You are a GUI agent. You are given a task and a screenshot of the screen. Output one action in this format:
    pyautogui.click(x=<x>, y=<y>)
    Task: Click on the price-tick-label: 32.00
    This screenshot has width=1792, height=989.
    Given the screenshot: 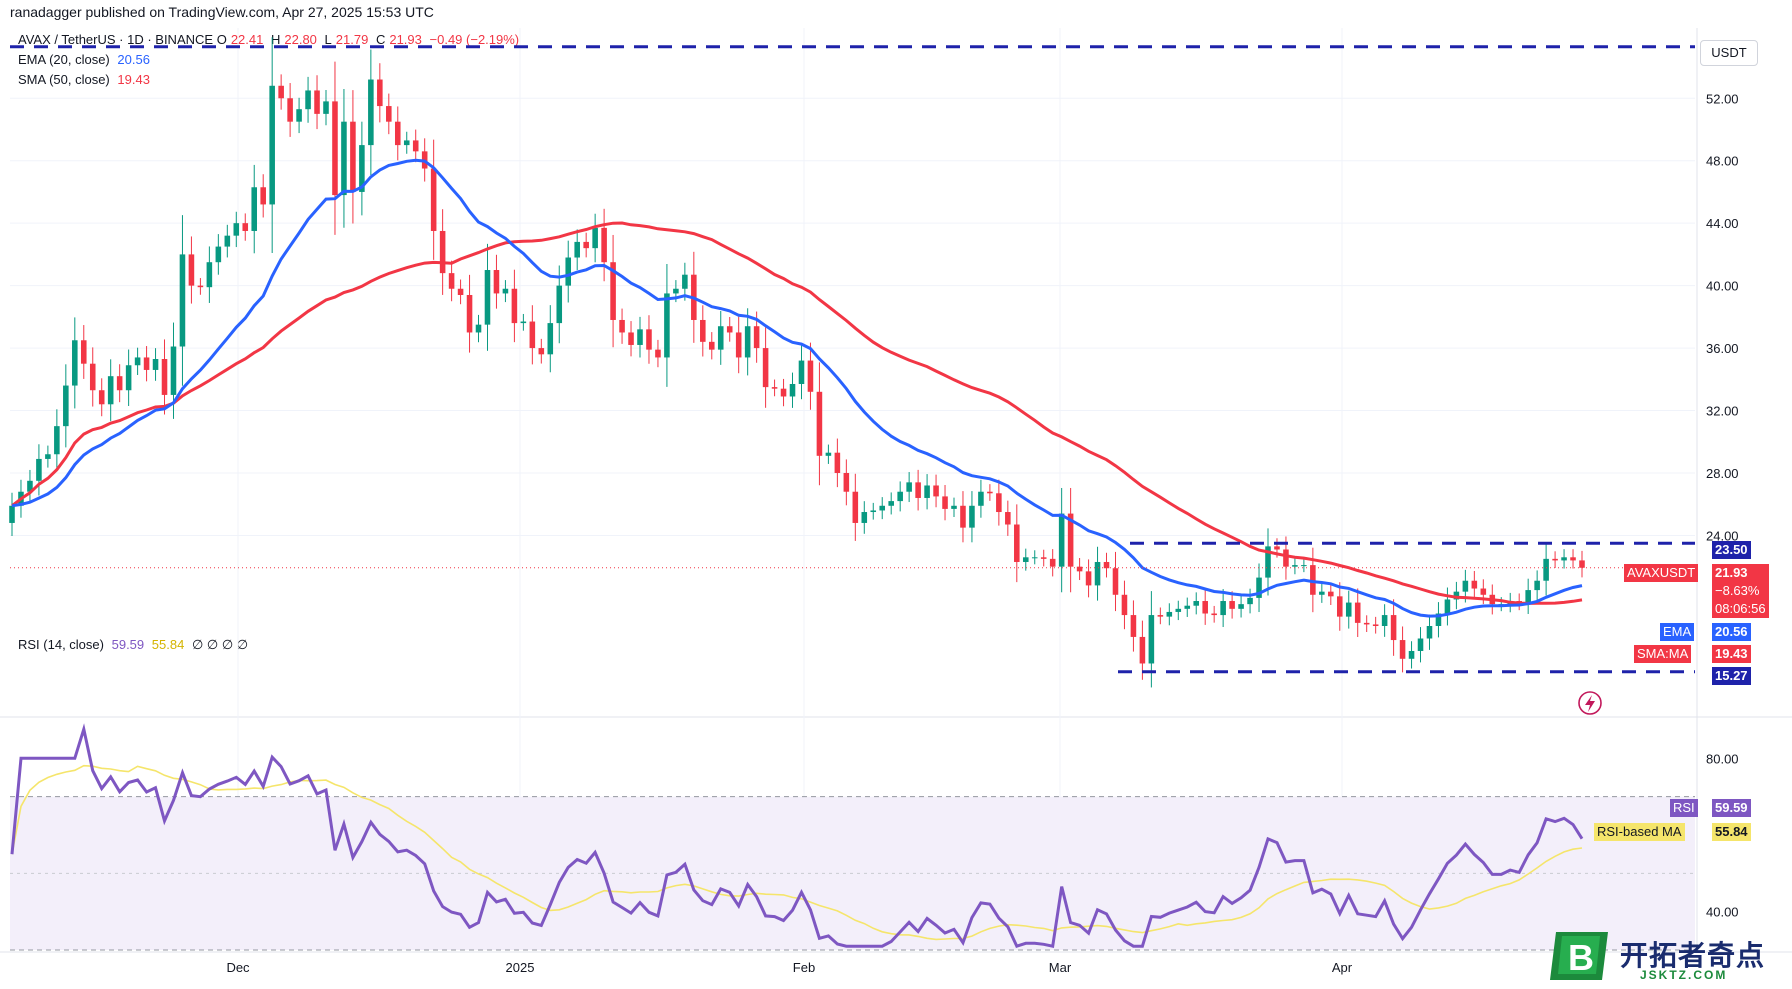 What is the action you would take?
    pyautogui.click(x=1722, y=411)
    